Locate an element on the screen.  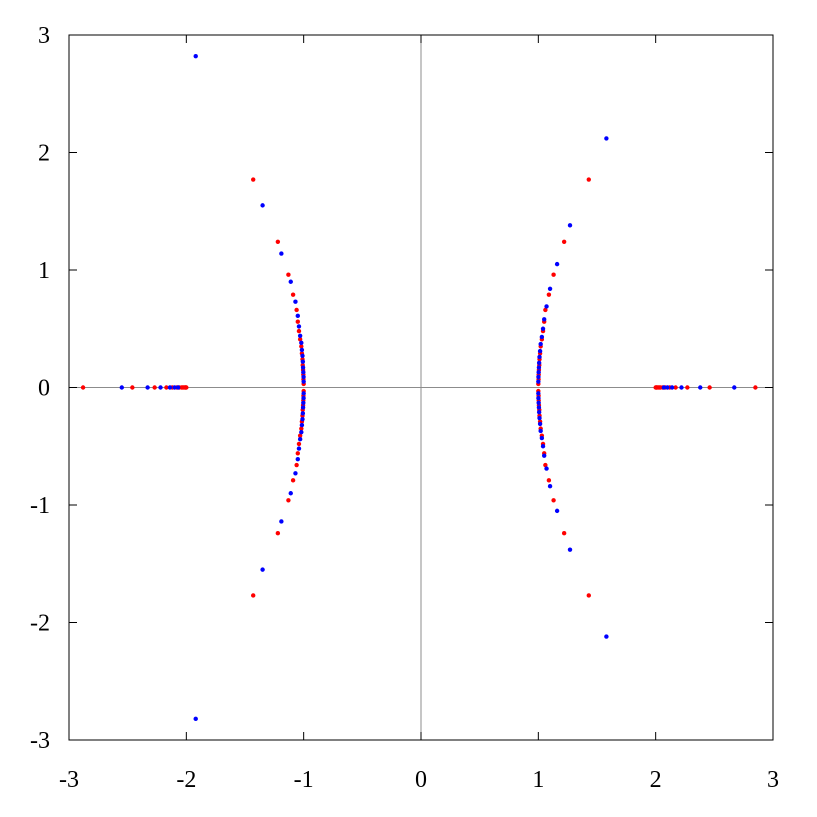
y-tick-label: -3 is located at coordinates (40, 741).